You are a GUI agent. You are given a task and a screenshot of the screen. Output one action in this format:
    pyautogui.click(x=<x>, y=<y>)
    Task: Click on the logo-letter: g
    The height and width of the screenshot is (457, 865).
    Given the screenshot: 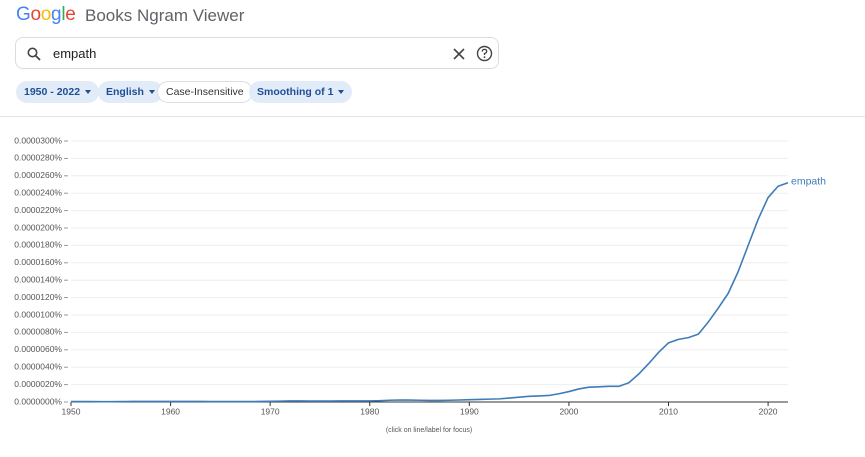 What is the action you would take?
    pyautogui.click(x=56, y=14)
    